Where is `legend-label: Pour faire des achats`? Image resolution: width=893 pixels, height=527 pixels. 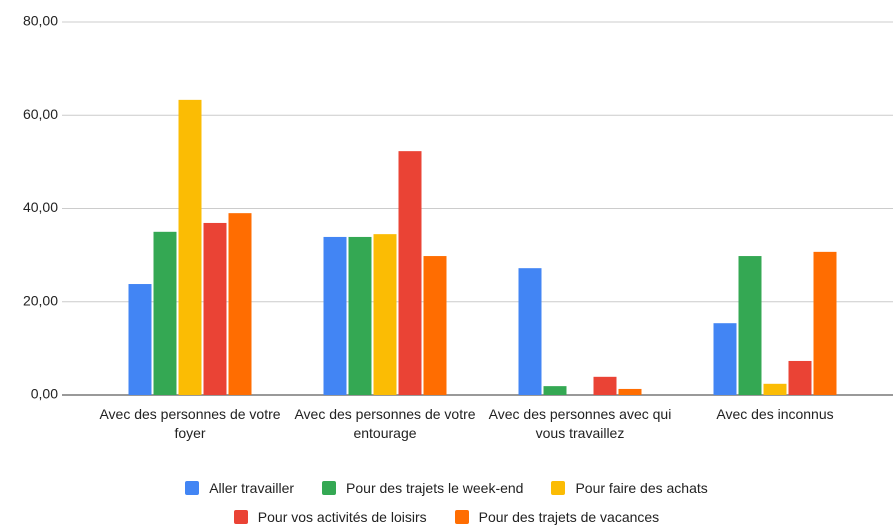 legend-label: Pour faire des achats is located at coordinates (641, 488).